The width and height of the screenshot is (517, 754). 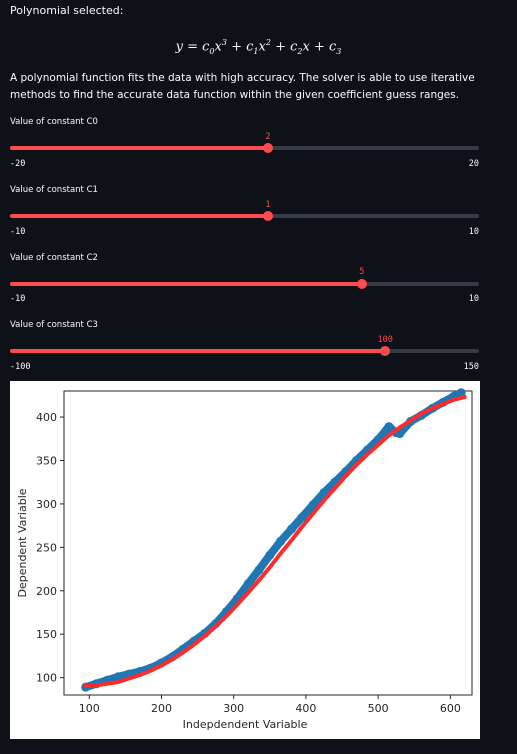 What do you see at coordinates (186, 284) in the screenshot?
I see `slider-c2-fill` at bounding box center [186, 284].